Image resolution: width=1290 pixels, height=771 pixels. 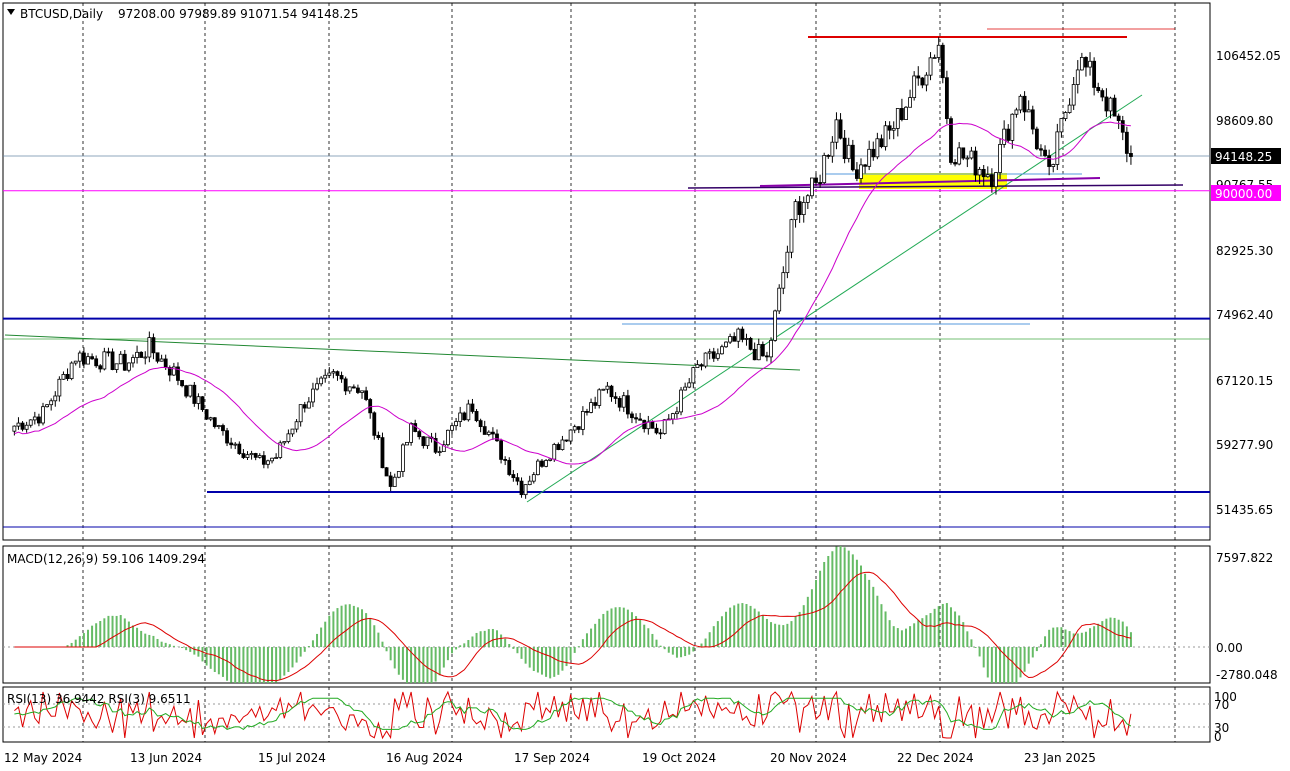 What do you see at coordinates (61, 14) in the screenshot?
I see `symbol-label: BTCUSD,Daily` at bounding box center [61, 14].